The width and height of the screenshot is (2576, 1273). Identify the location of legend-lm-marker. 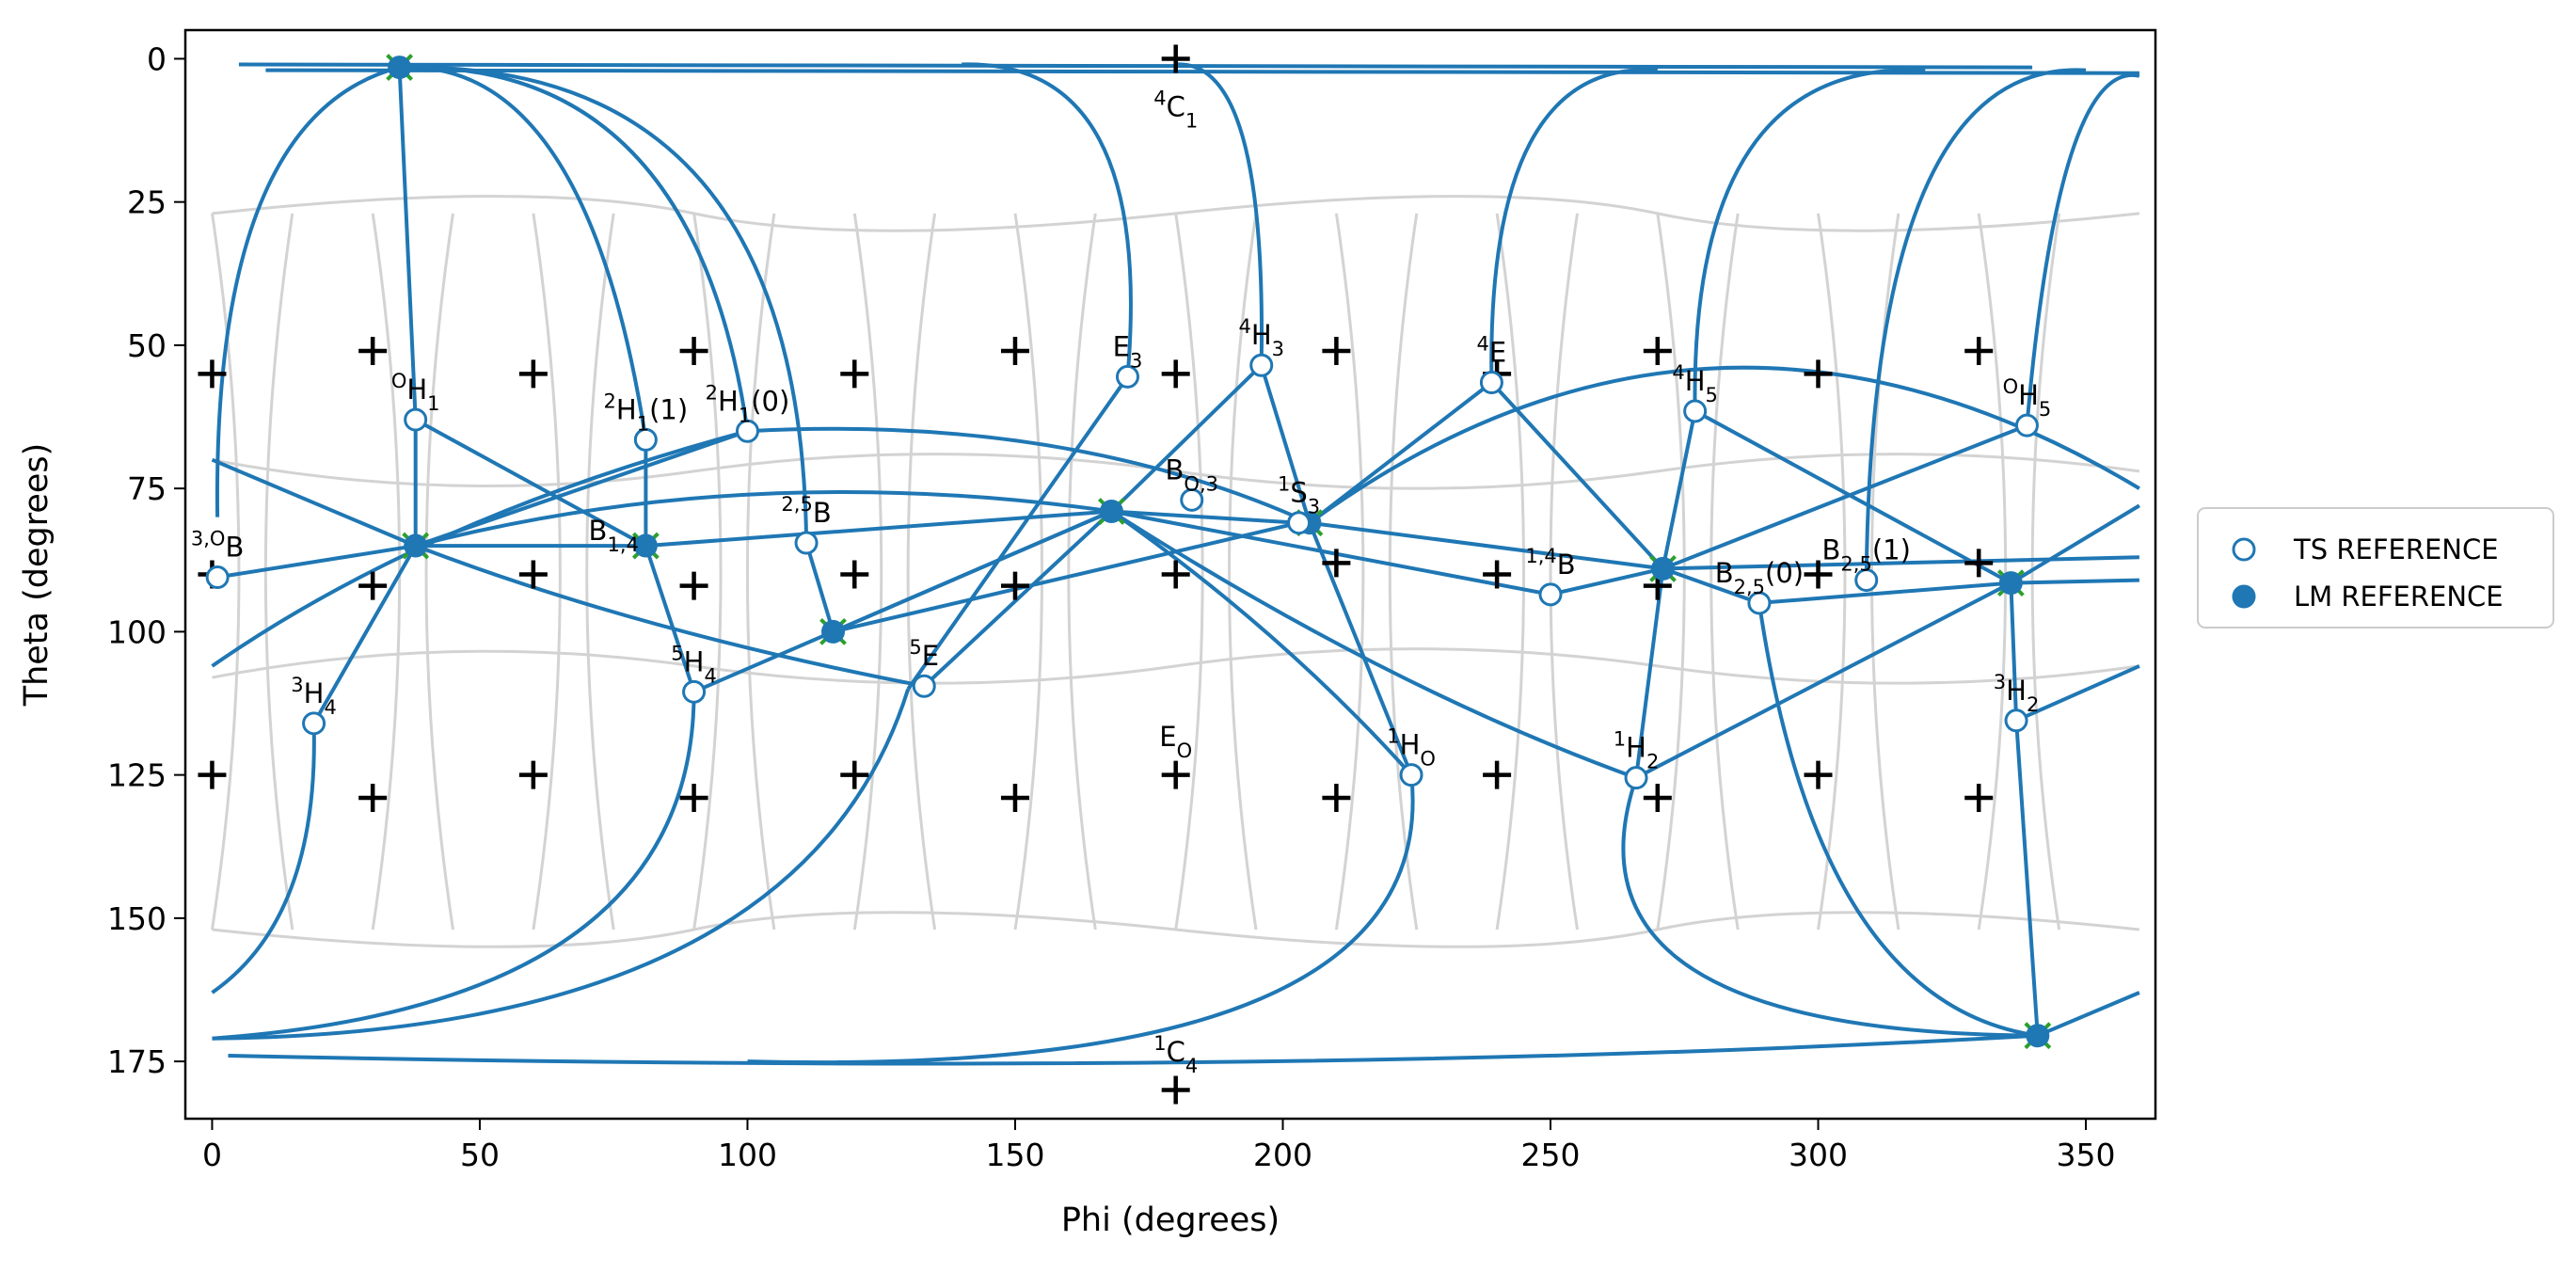
(2244, 596).